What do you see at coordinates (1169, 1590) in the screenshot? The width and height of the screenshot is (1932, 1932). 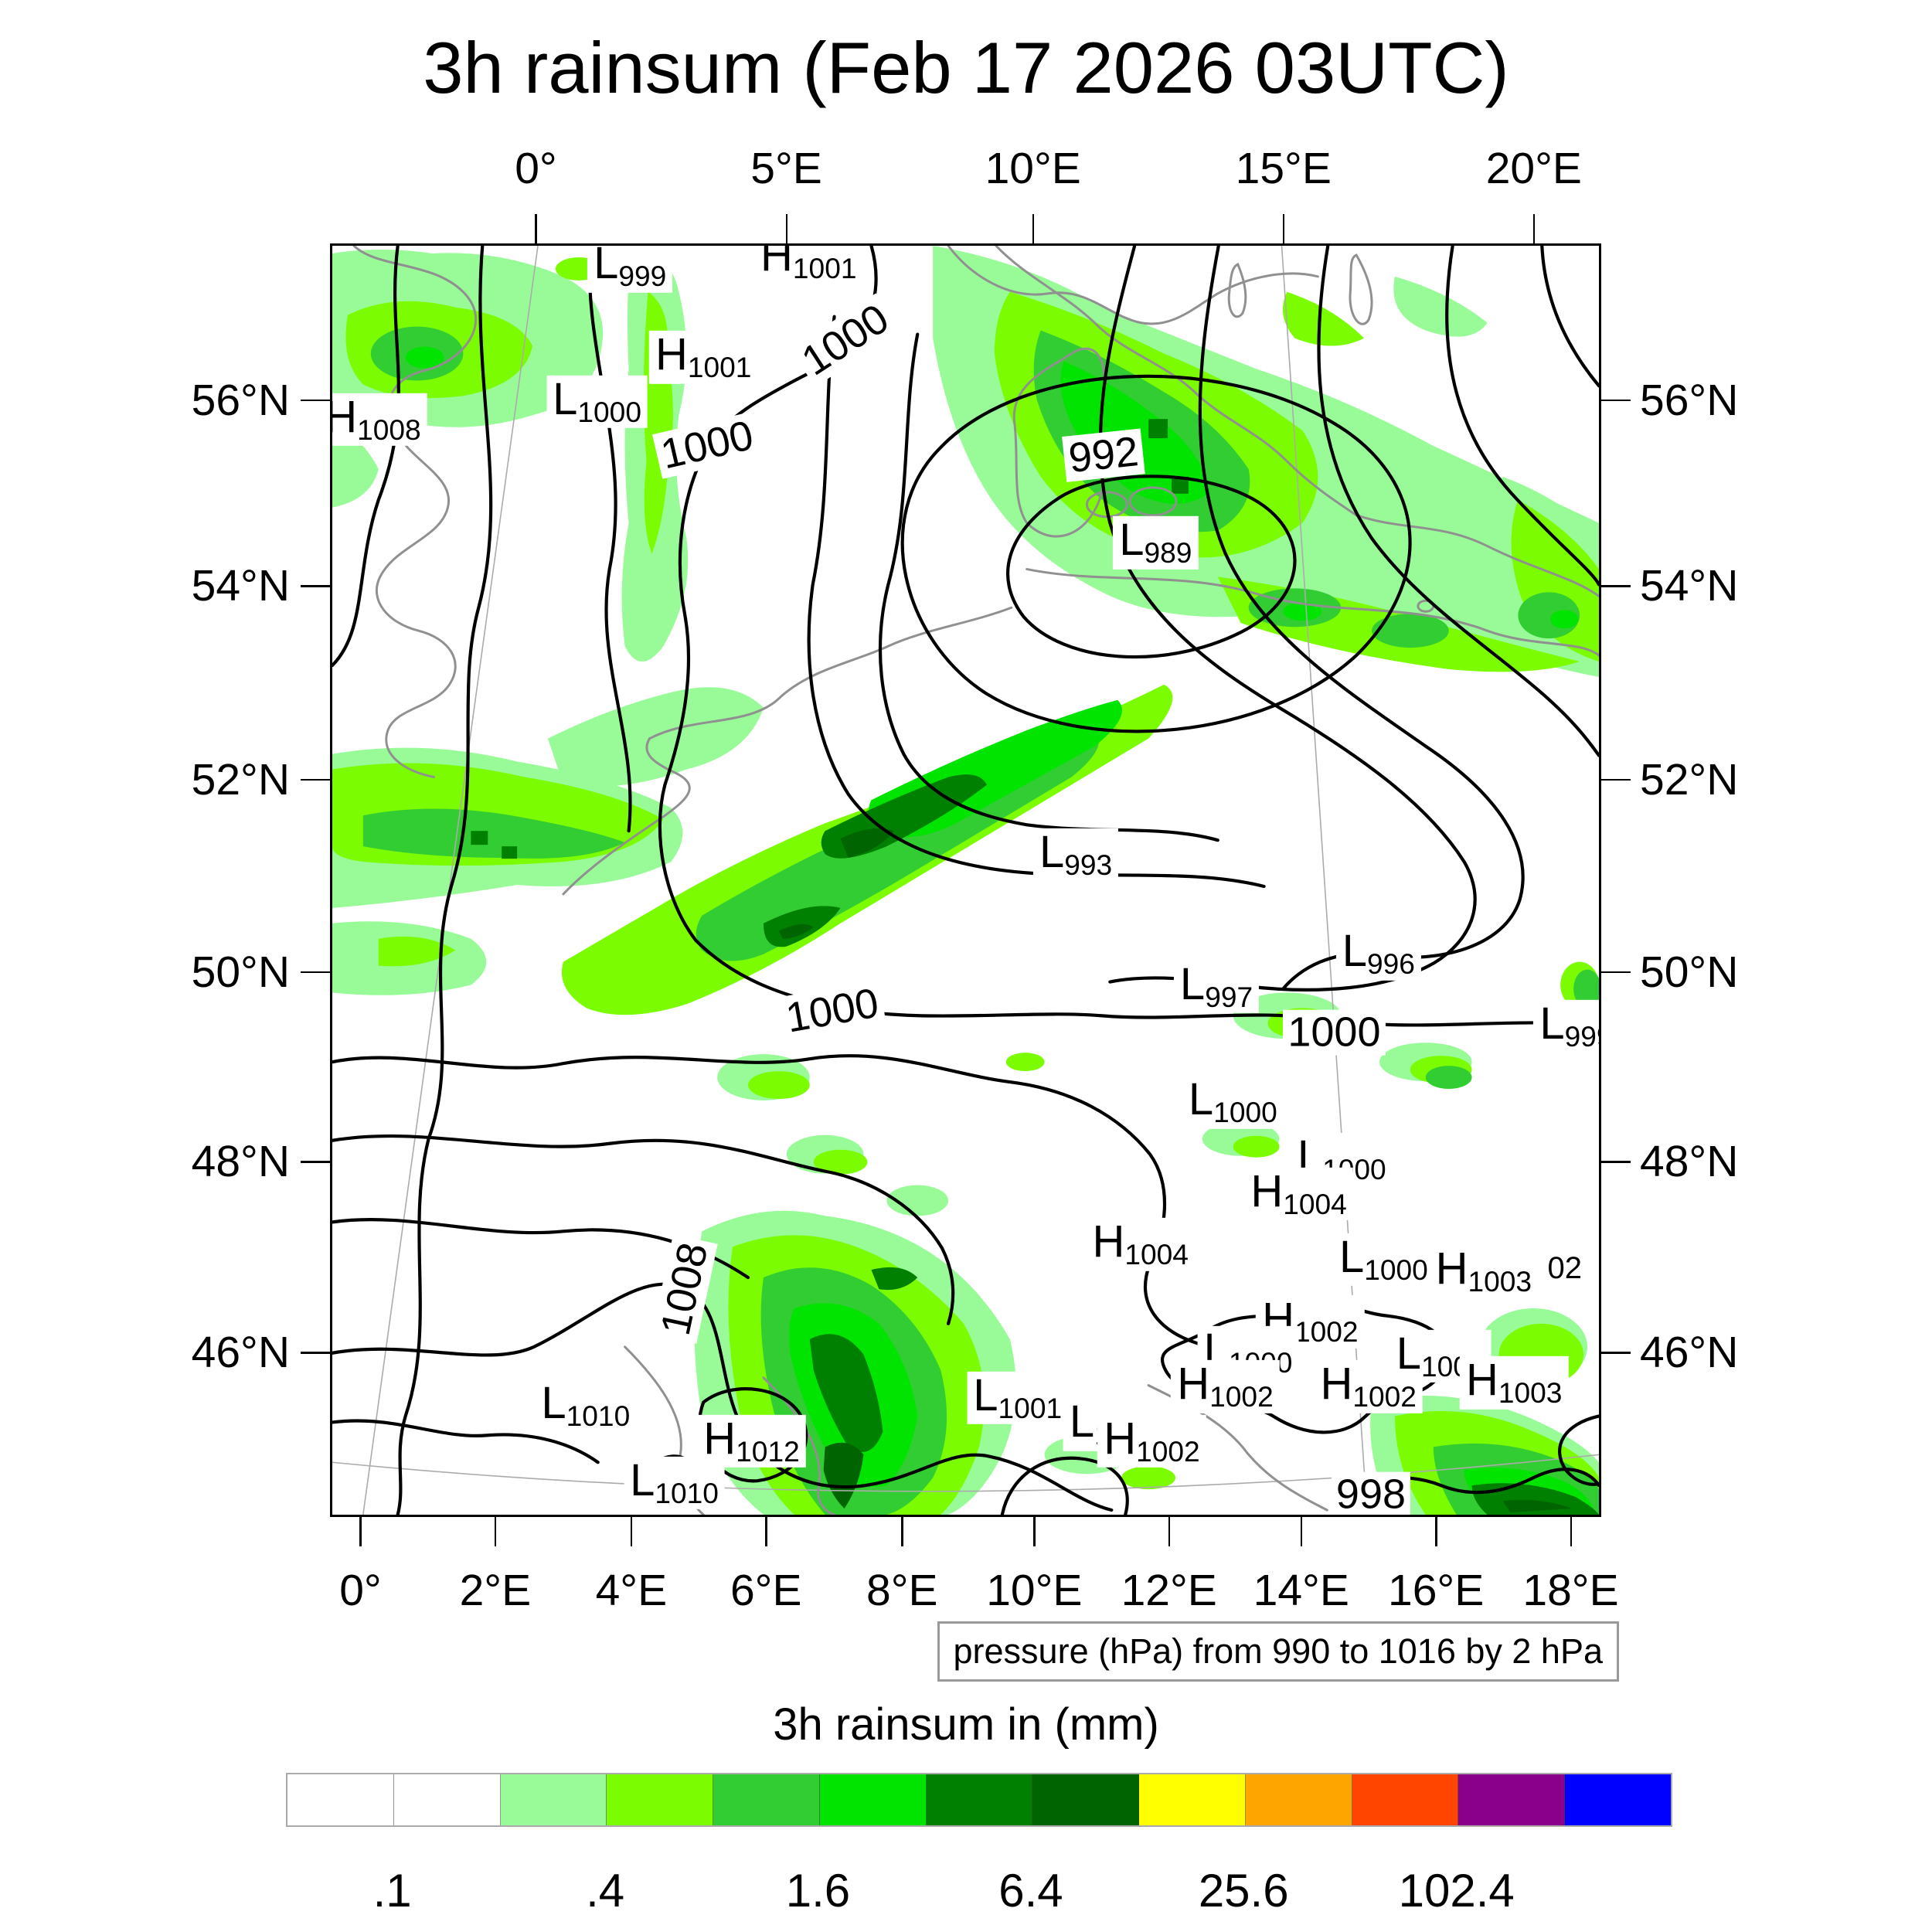 I see `axis-label-bottom: 12°E` at bounding box center [1169, 1590].